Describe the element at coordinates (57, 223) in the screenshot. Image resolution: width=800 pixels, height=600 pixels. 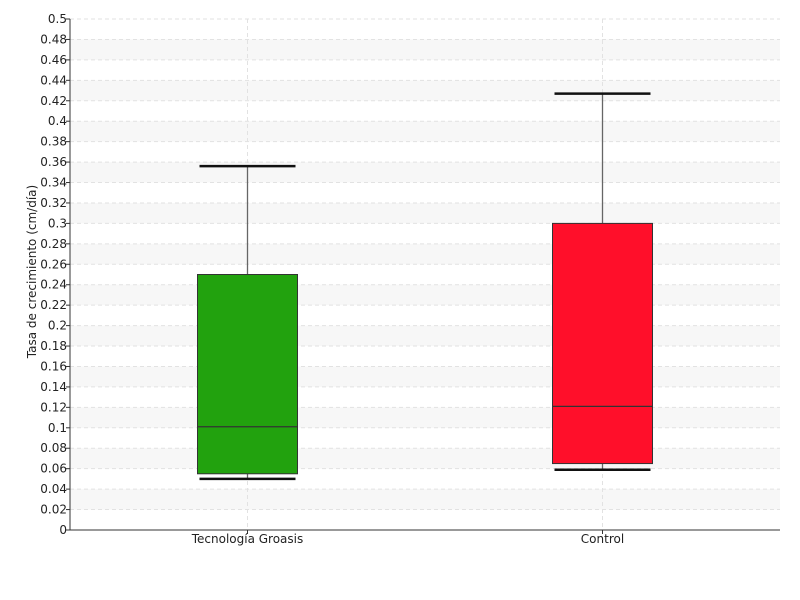
I see `y-tick-label: 0.3` at that location.